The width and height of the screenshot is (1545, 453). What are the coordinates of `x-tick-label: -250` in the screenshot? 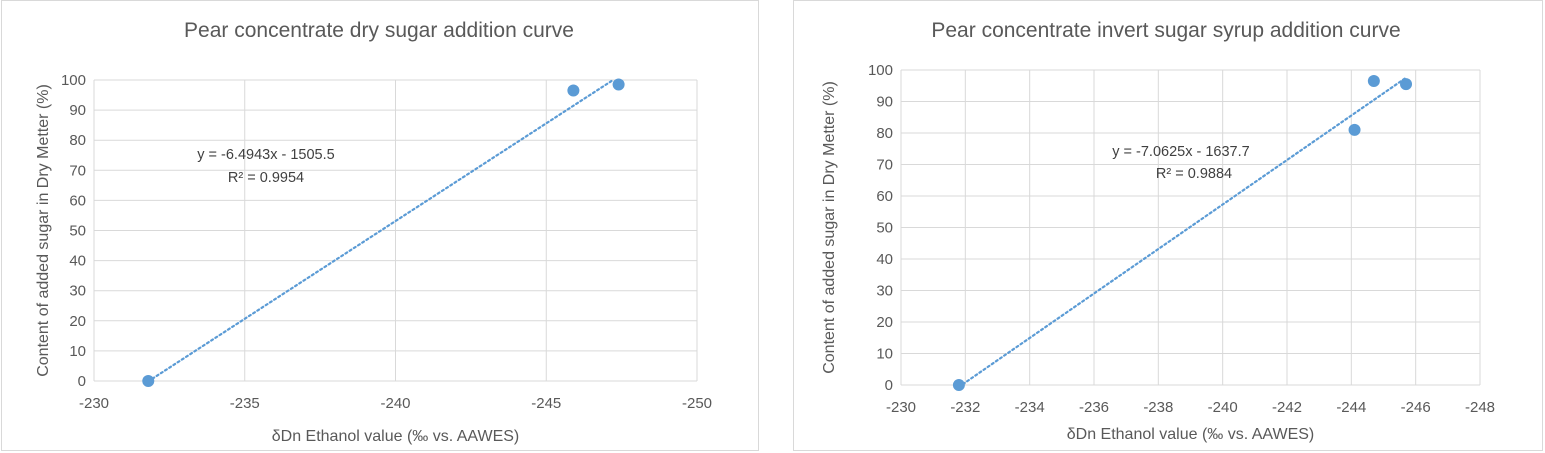 It's located at (697, 403).